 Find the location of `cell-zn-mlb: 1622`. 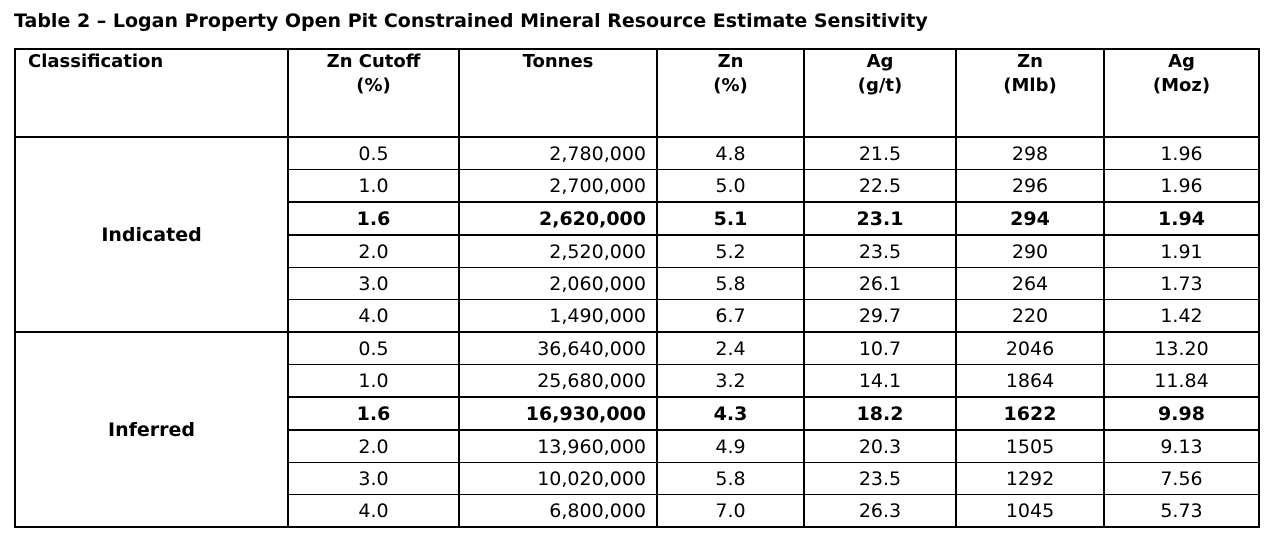

cell-zn-mlb: 1622 is located at coordinates (1030, 413).